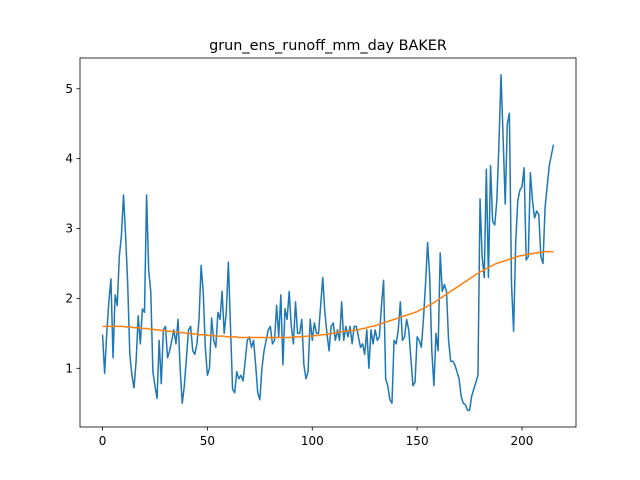 This screenshot has width=640, height=480. What do you see at coordinates (328, 46) in the screenshot?
I see `chart-title: grun_ens_runoff_mm_day BAKER` at bounding box center [328, 46].